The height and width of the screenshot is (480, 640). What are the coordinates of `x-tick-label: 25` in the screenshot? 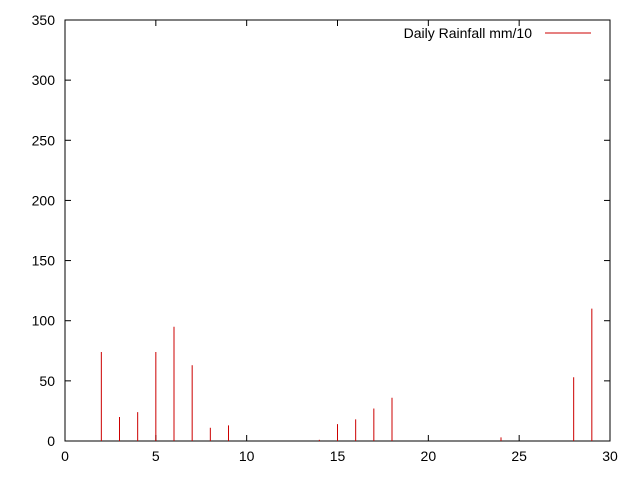 It's located at (519, 456).